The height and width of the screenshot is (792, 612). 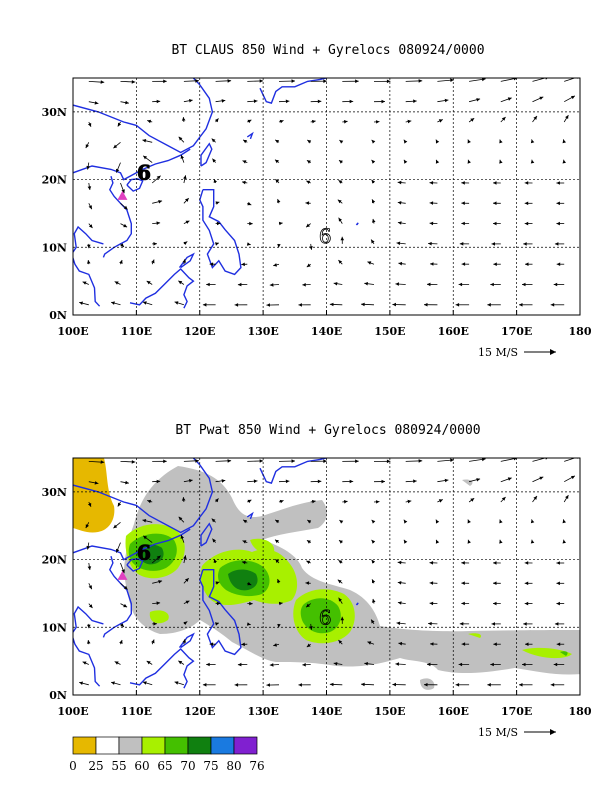 I want to click on colorbar-label: 65, so click(x=164, y=766).